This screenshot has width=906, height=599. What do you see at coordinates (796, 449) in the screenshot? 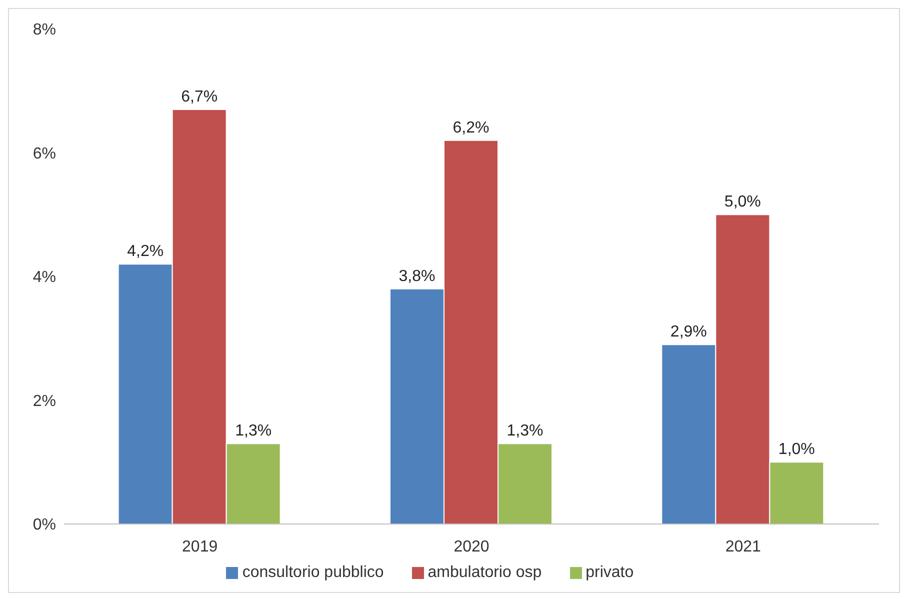
I see `data-label: 1,0%` at bounding box center [796, 449].